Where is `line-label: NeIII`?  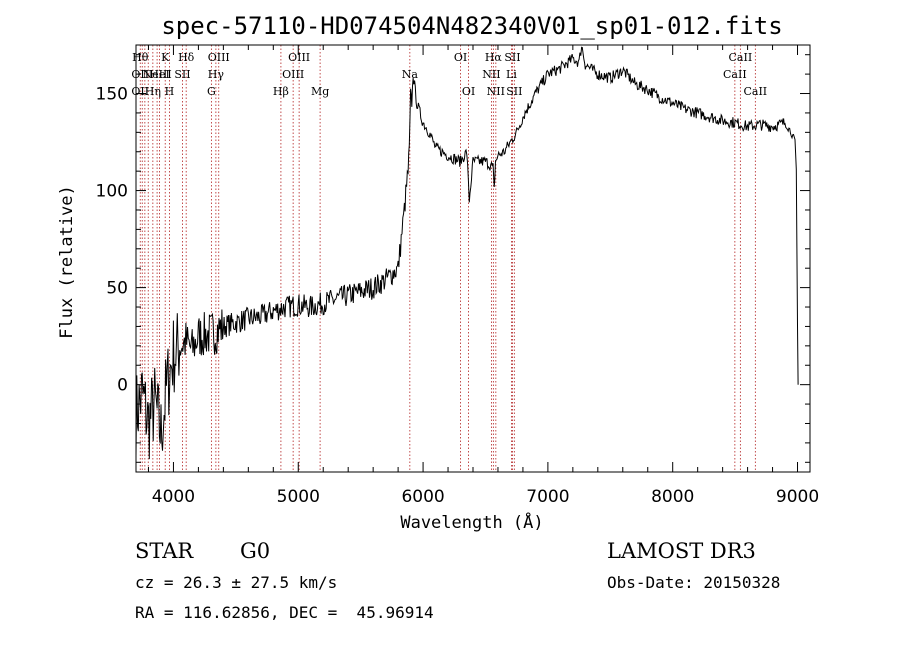 line-label: NeIII is located at coordinates (157, 74).